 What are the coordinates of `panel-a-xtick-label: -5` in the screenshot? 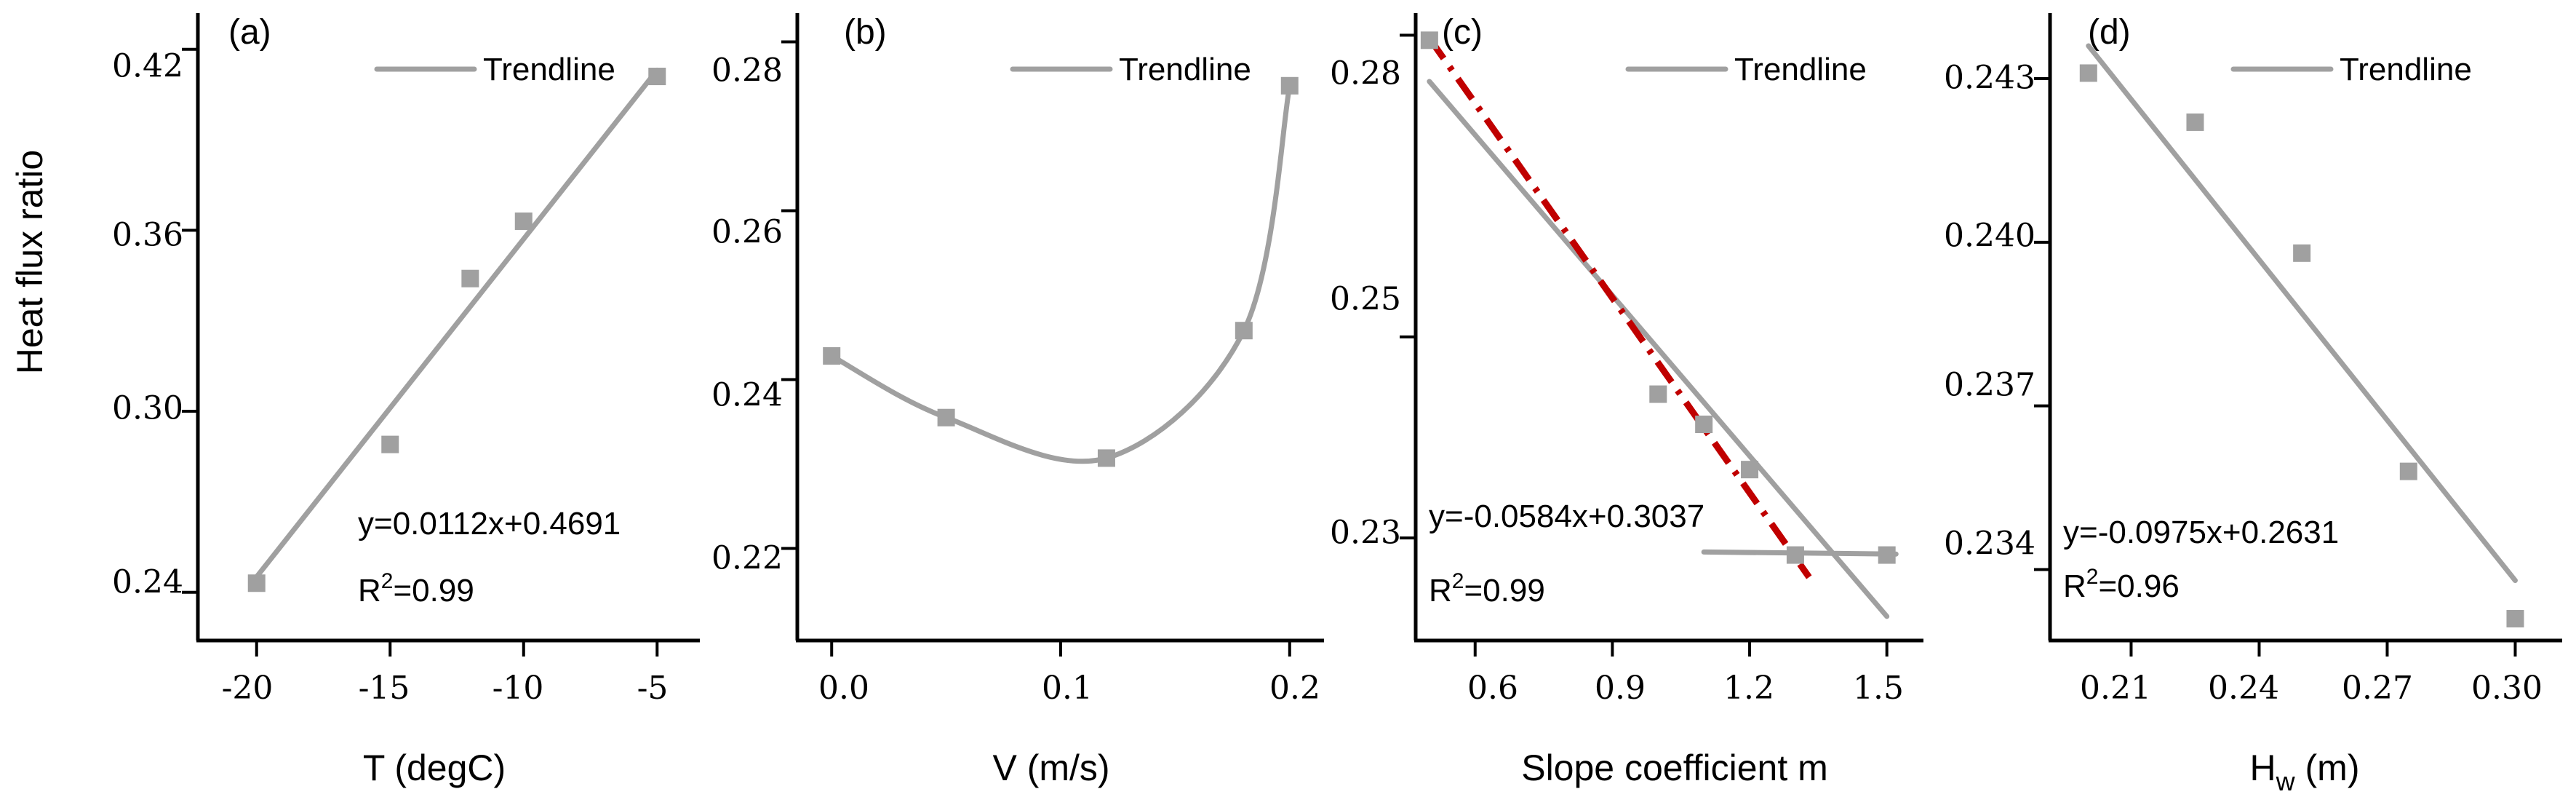 It's located at (653, 688).